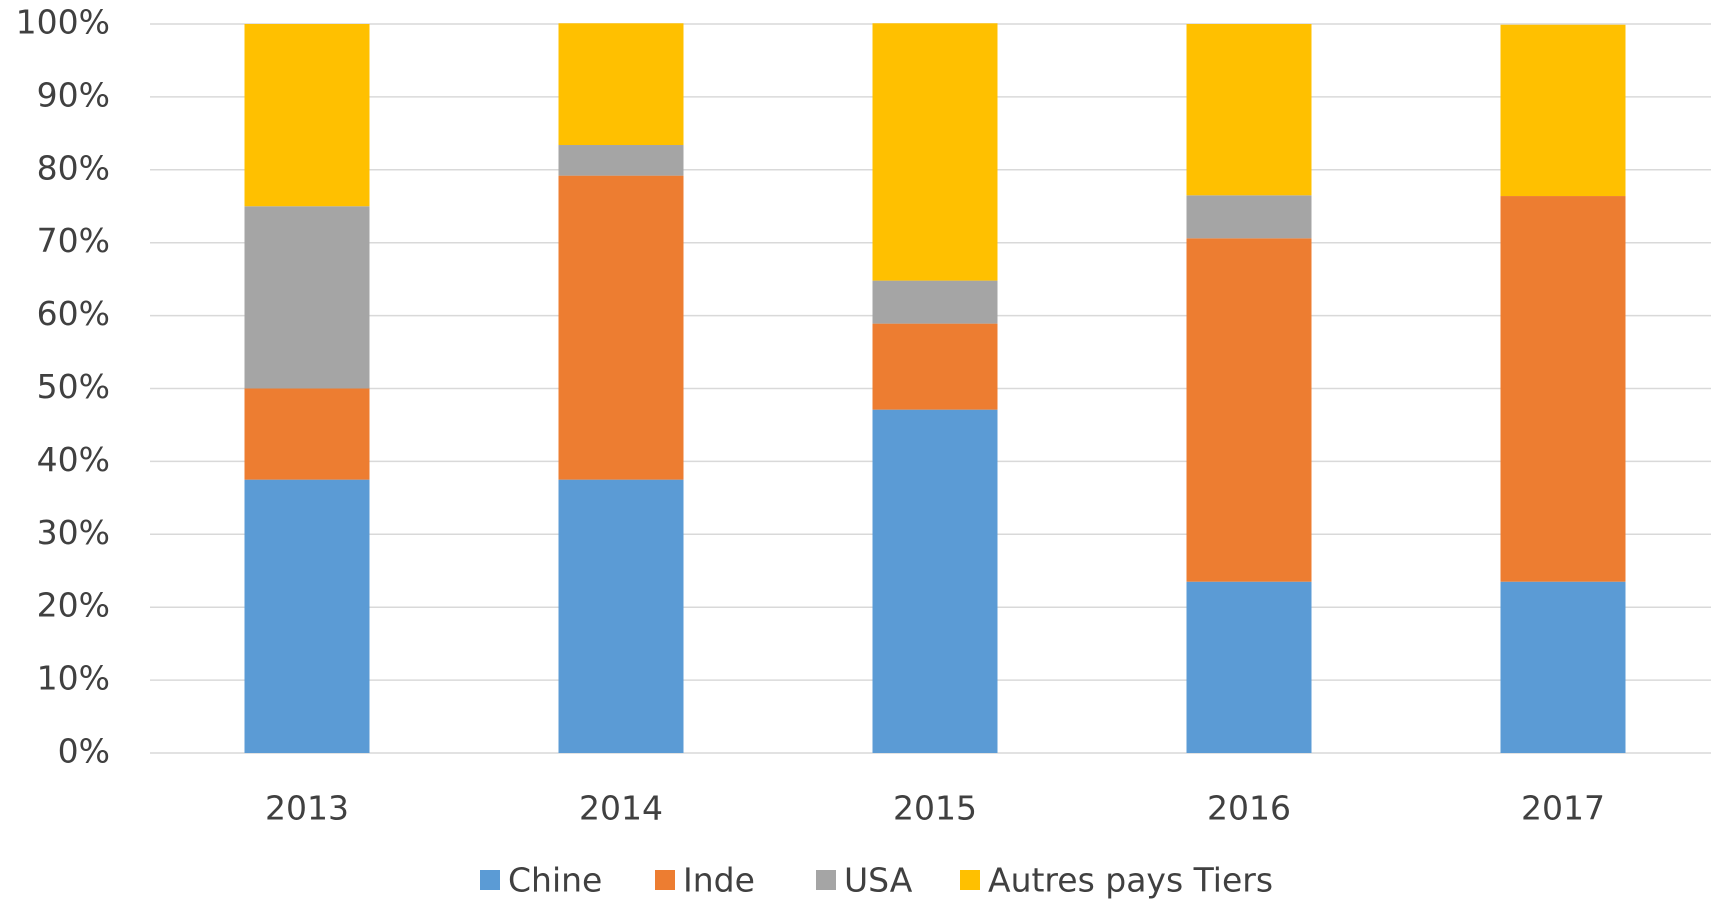 The width and height of the screenshot is (1711, 909). I want to click on legend-label: USA, so click(878, 880).